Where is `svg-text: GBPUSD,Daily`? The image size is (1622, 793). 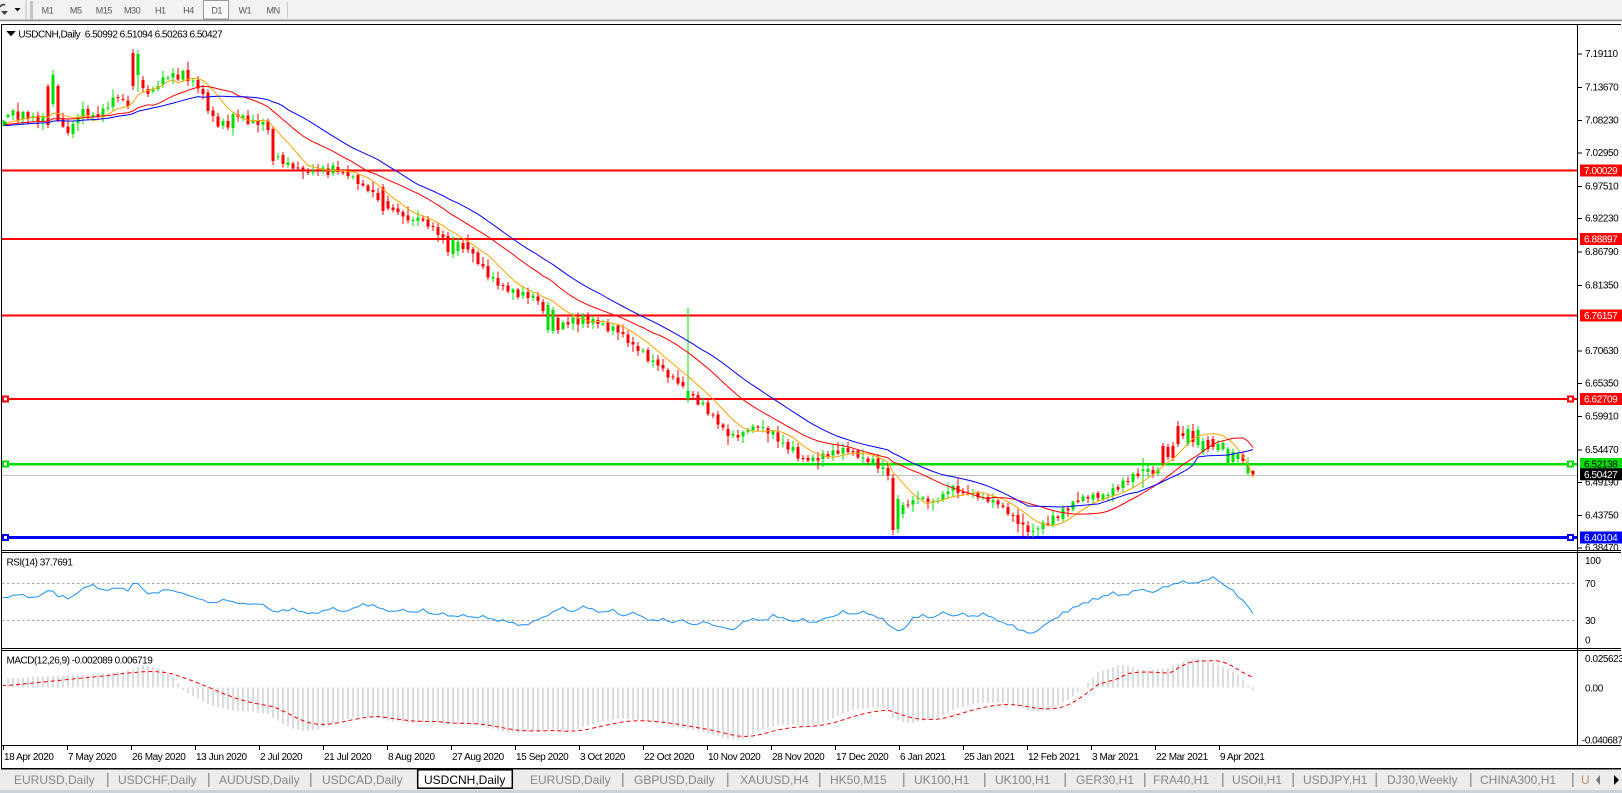
svg-text: GBPUSD,Daily is located at coordinates (674, 780).